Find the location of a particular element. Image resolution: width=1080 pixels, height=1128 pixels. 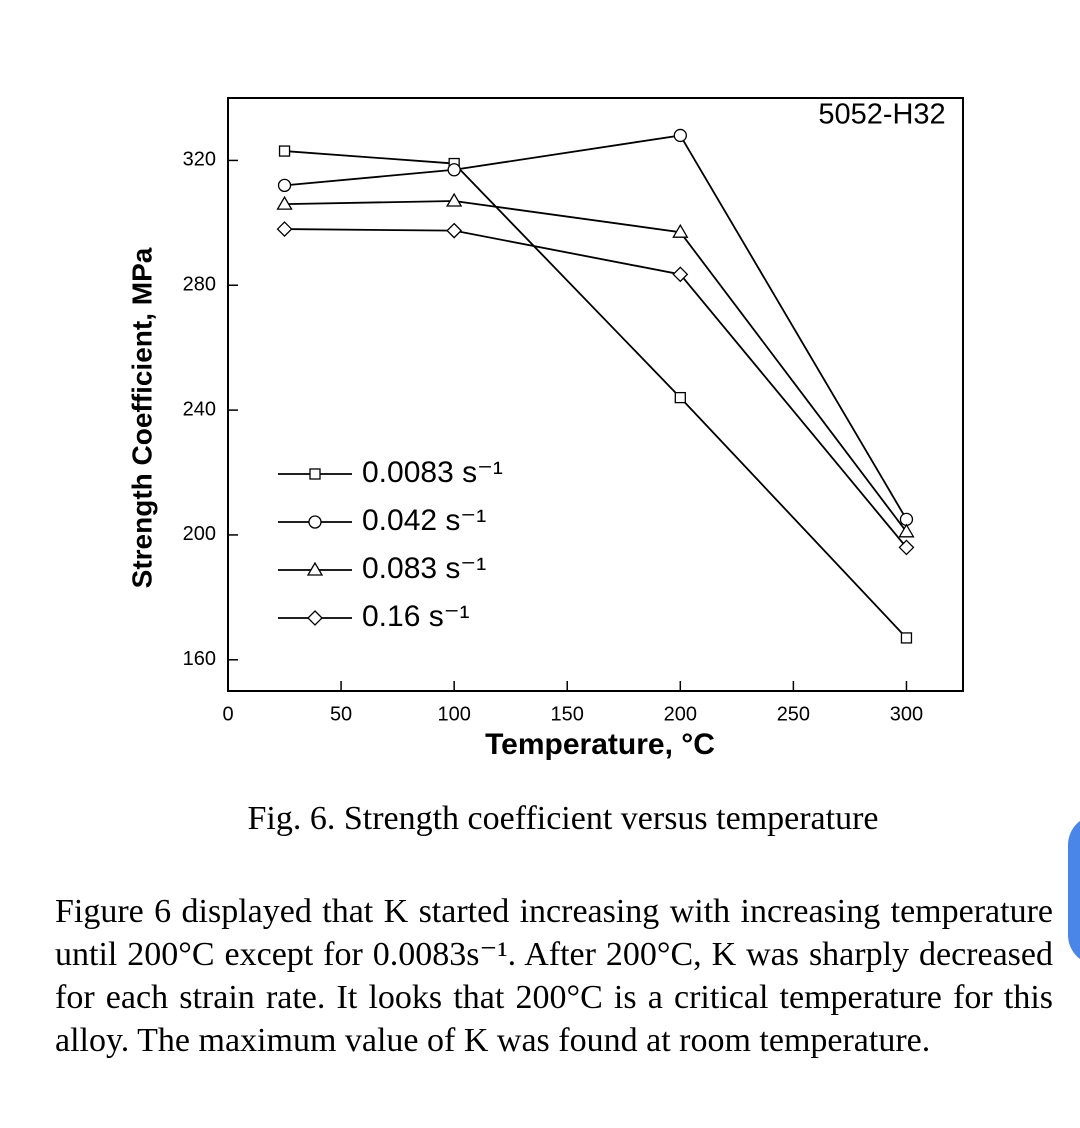

decoration is located at coordinates (1074, 890).